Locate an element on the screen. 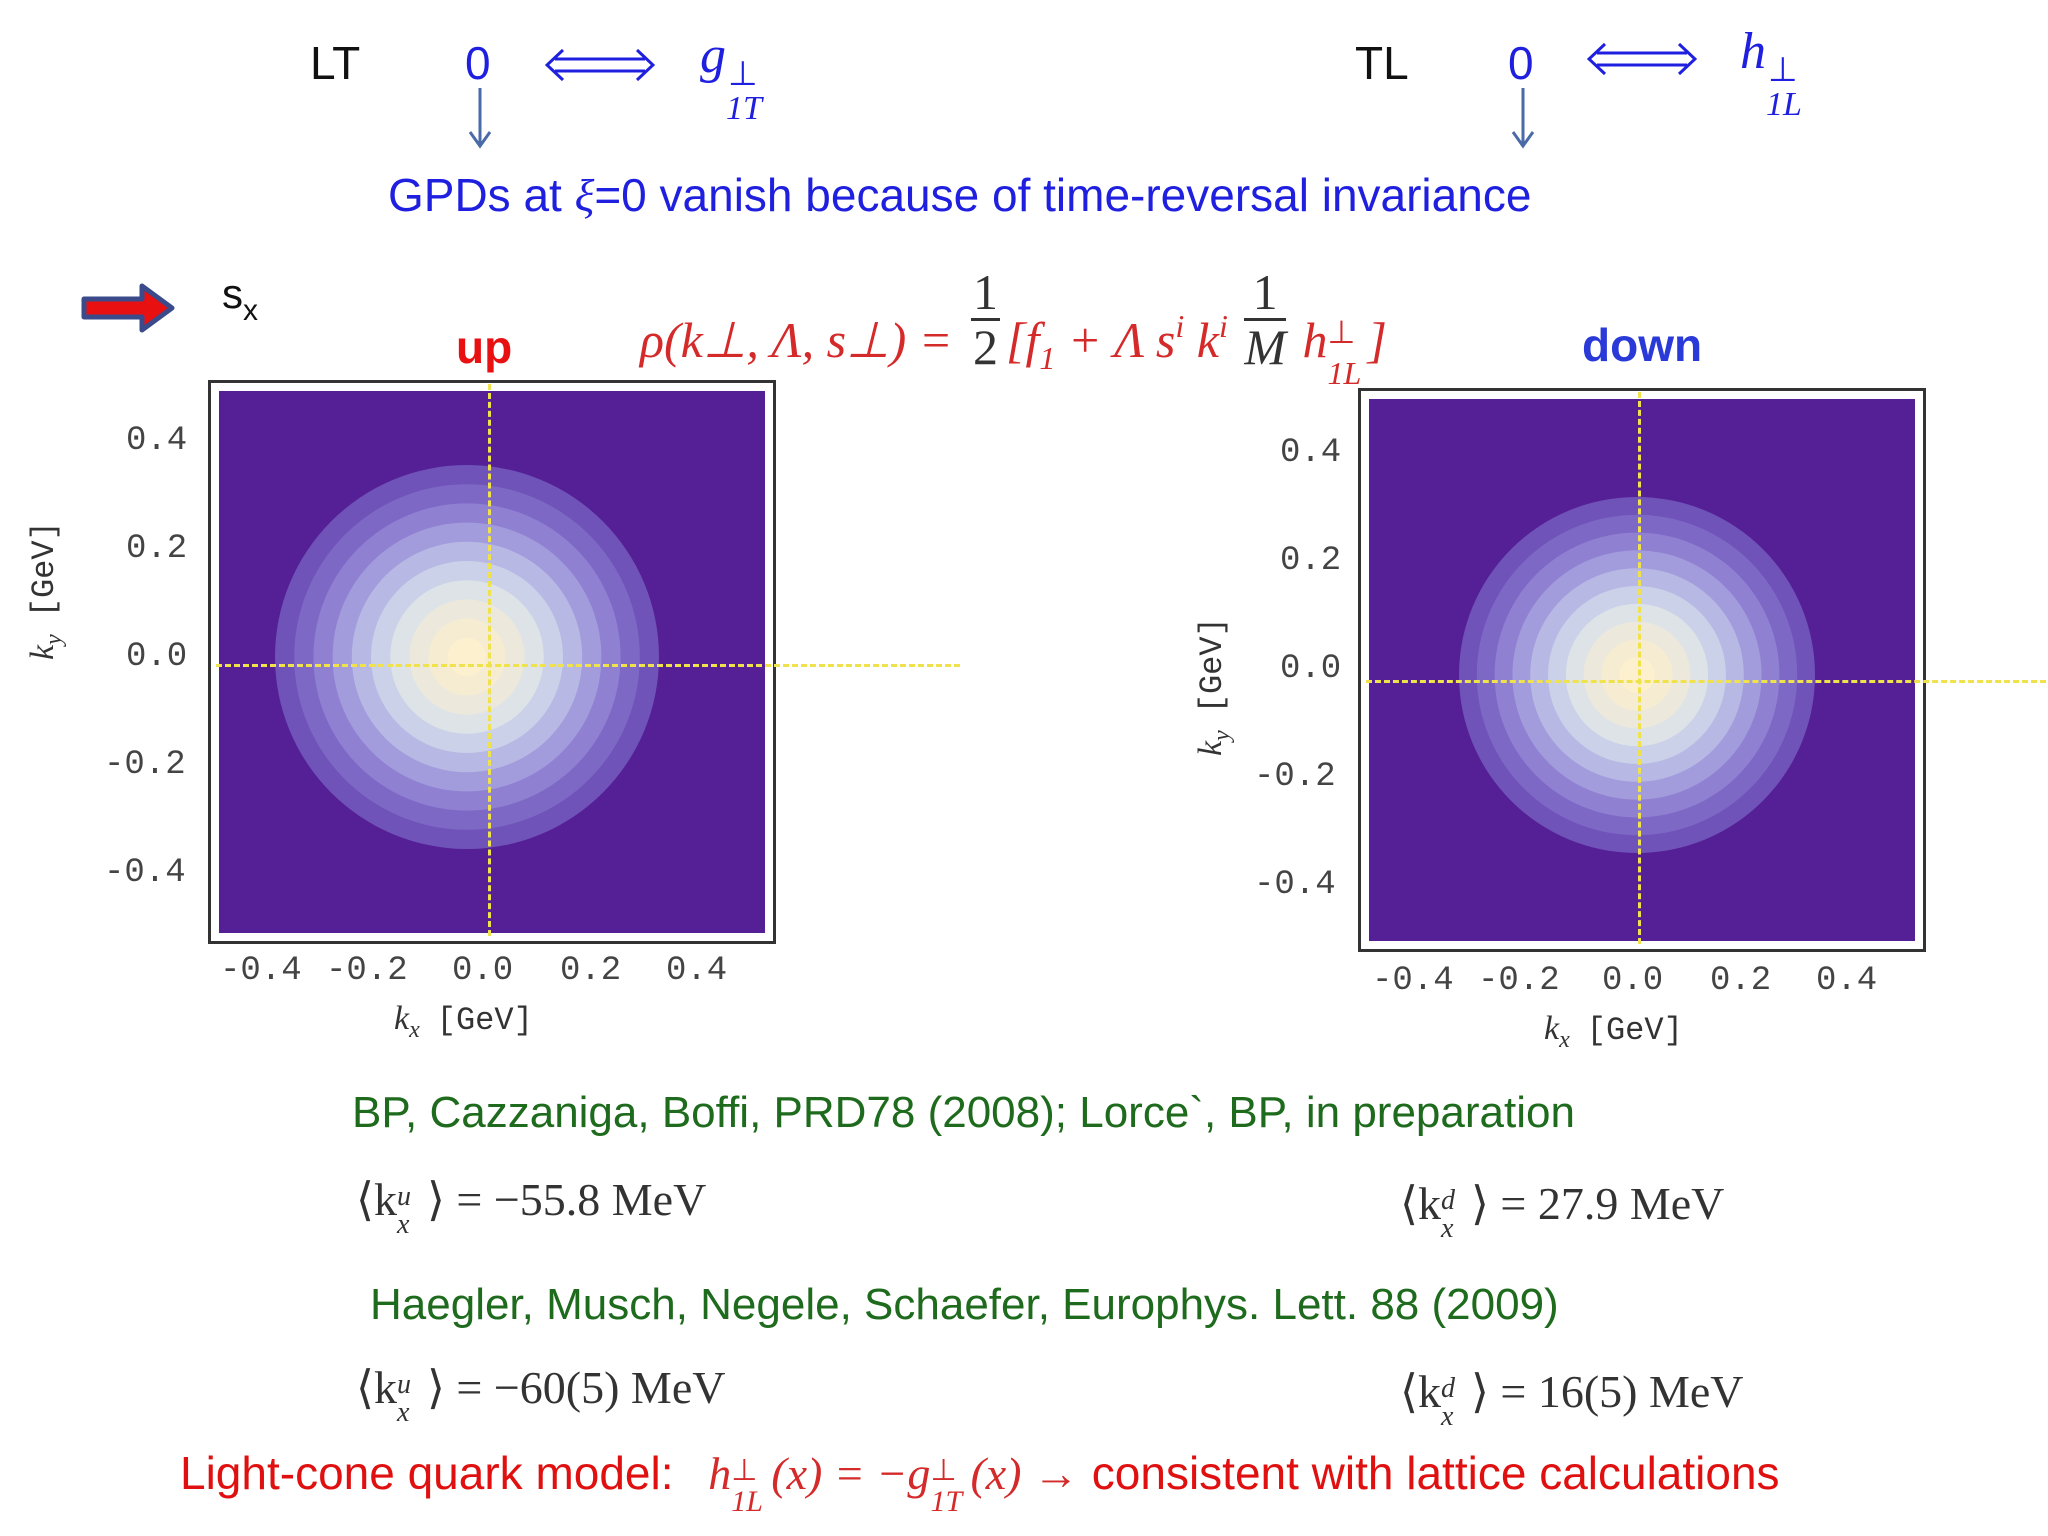 This screenshot has width=2048, height=1536. tl-label: TL is located at coordinates (1382, 63).